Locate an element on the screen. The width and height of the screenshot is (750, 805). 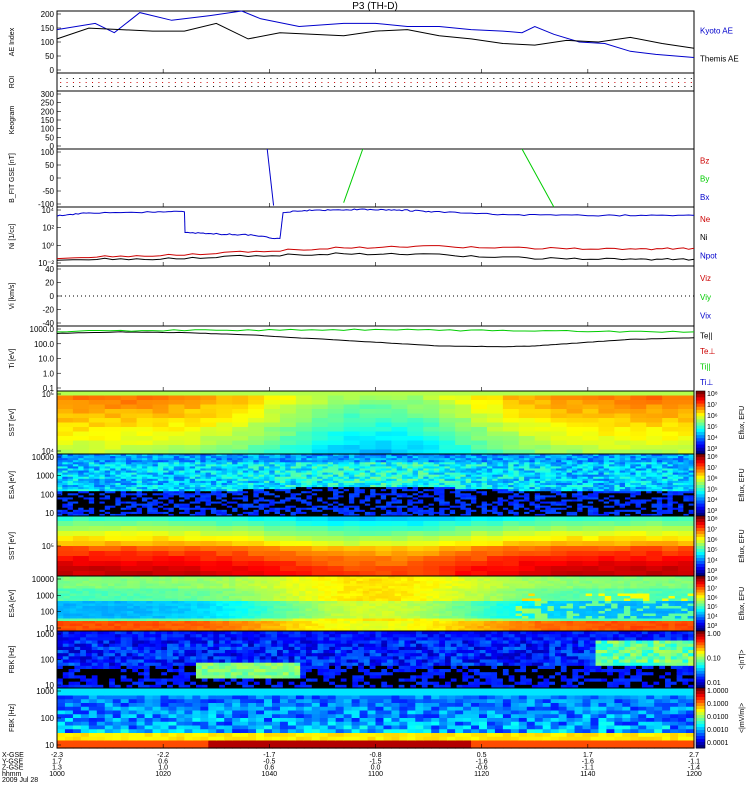
velocity-legend-item: Vix is located at coordinates (705, 316).